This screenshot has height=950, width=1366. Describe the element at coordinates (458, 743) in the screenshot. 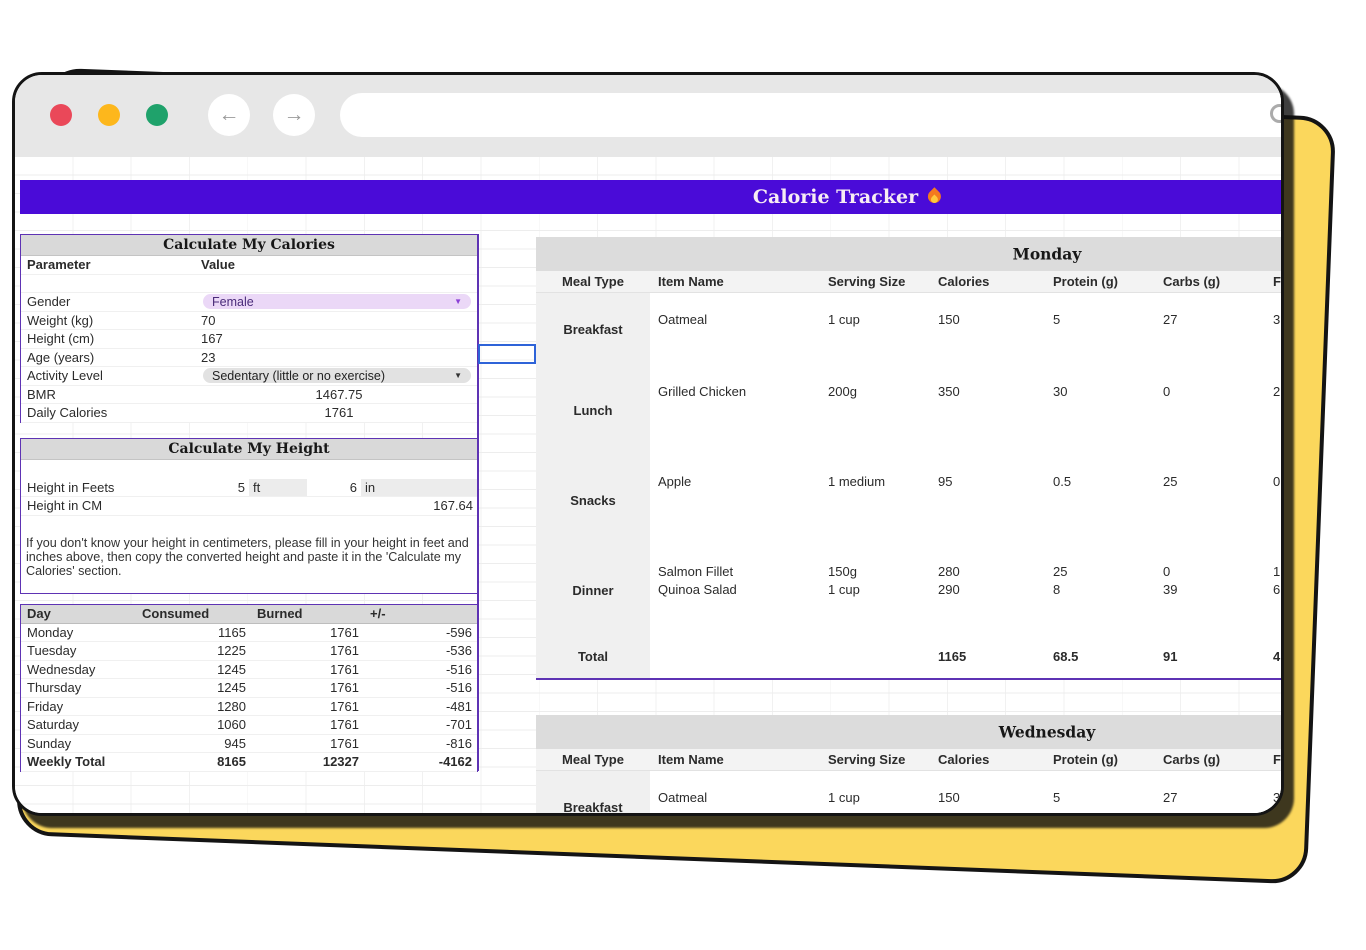

I see `value-cell: -816` at that location.